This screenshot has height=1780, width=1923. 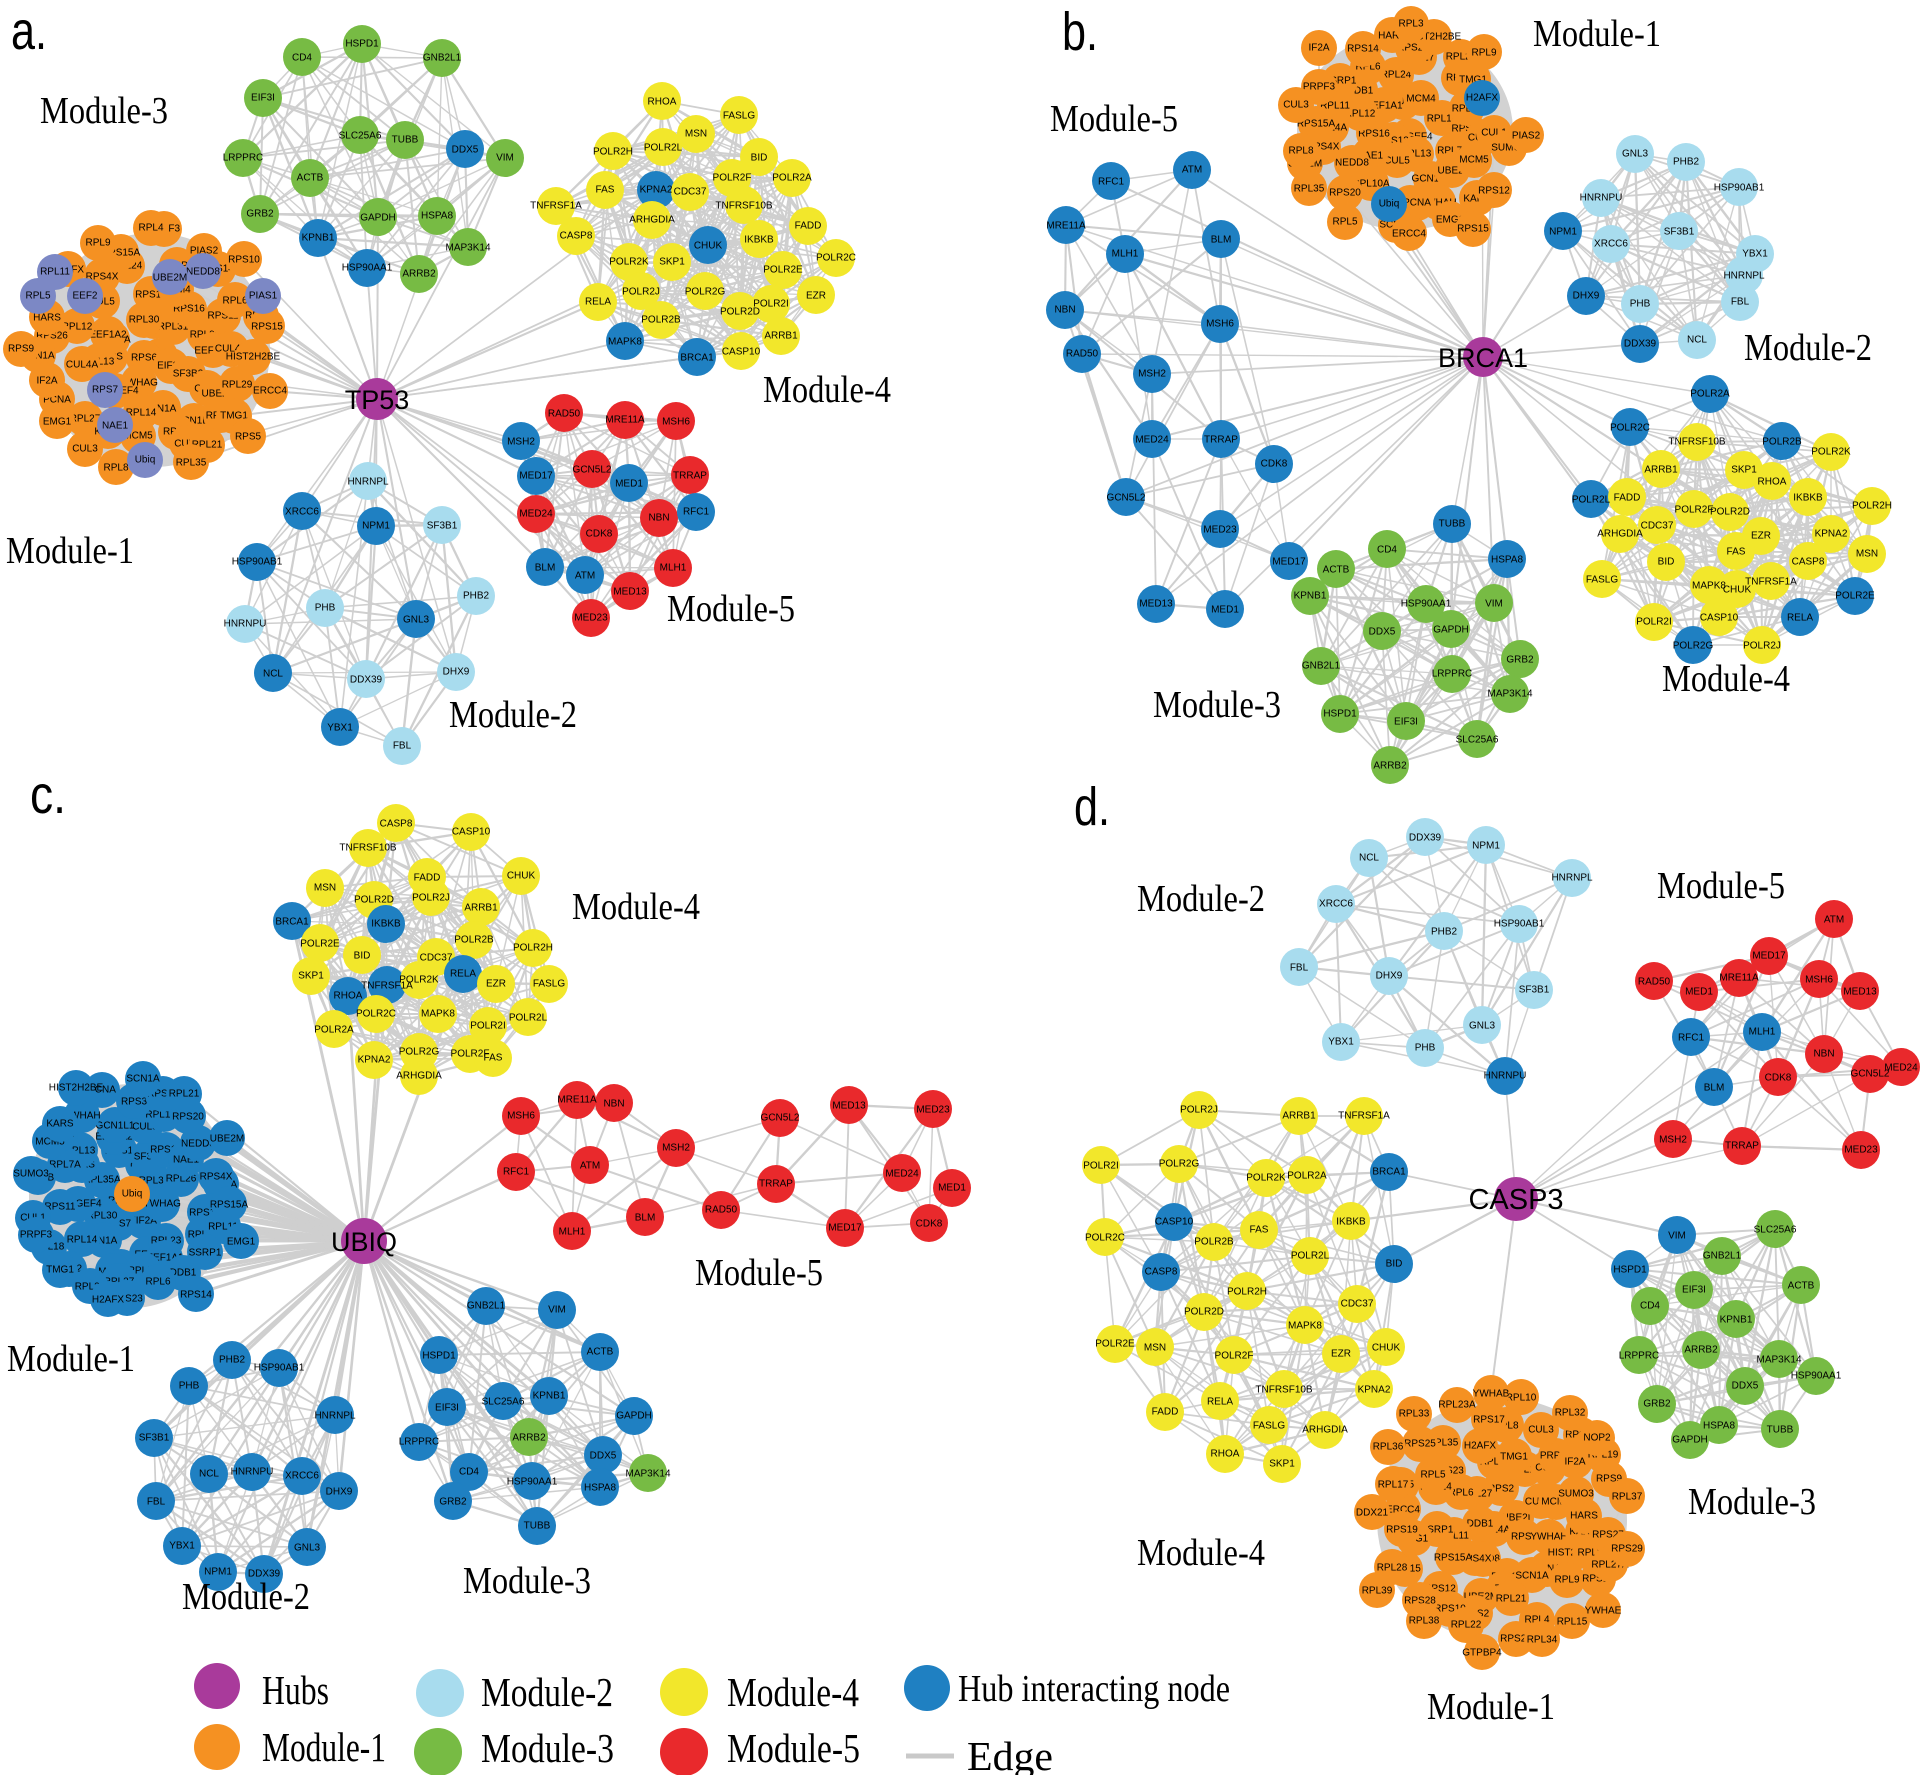 What do you see at coordinates (419, 1076) in the screenshot?
I see `svg-text: ARHGDIA` at bounding box center [419, 1076].